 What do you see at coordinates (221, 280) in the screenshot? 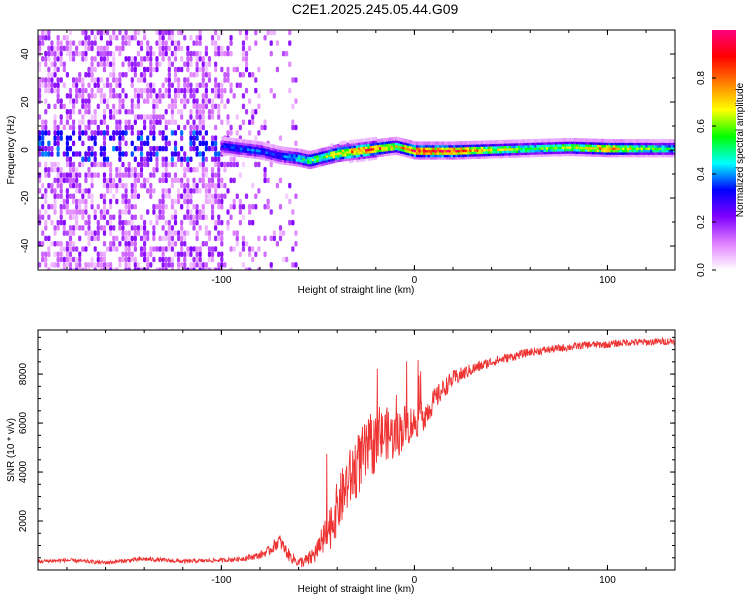
I see `x-tick-label: -100` at bounding box center [221, 280].